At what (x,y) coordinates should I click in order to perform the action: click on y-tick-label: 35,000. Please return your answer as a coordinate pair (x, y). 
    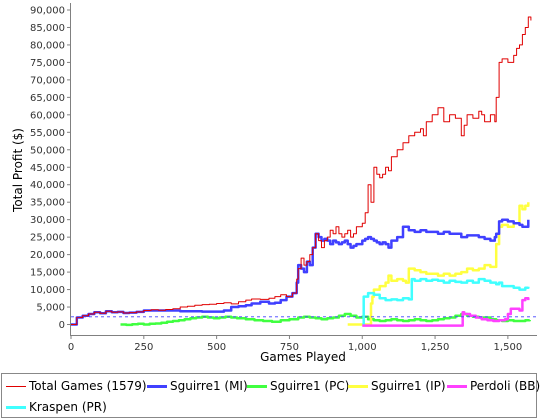
    Looking at the image, I should click on (47, 203).